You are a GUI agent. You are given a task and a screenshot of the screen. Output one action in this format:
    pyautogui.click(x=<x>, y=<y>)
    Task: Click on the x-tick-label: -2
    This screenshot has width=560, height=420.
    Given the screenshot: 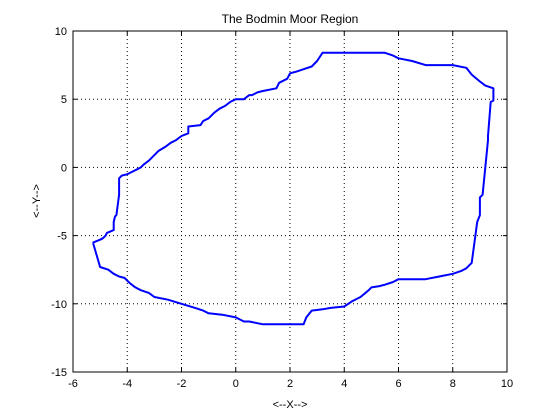 What is the action you would take?
    pyautogui.click(x=182, y=384)
    